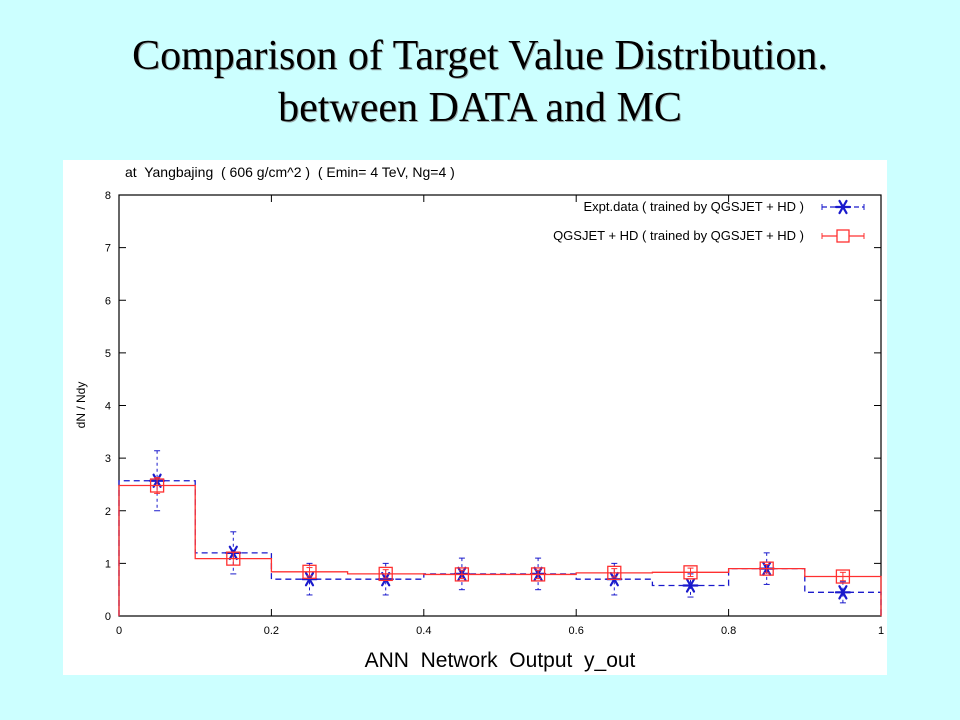 This screenshot has height=720, width=960. Describe the element at coordinates (108, 564) in the screenshot. I see `y-tick-label: 1` at that location.